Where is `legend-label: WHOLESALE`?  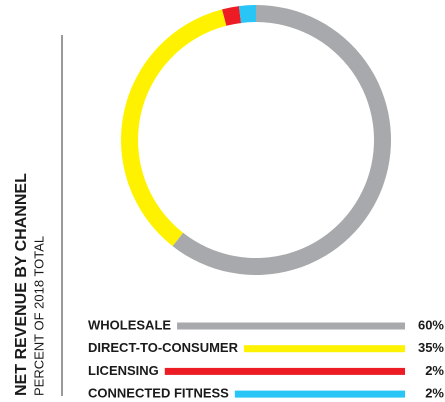 legend-label: WHOLESALE is located at coordinates (129, 324).